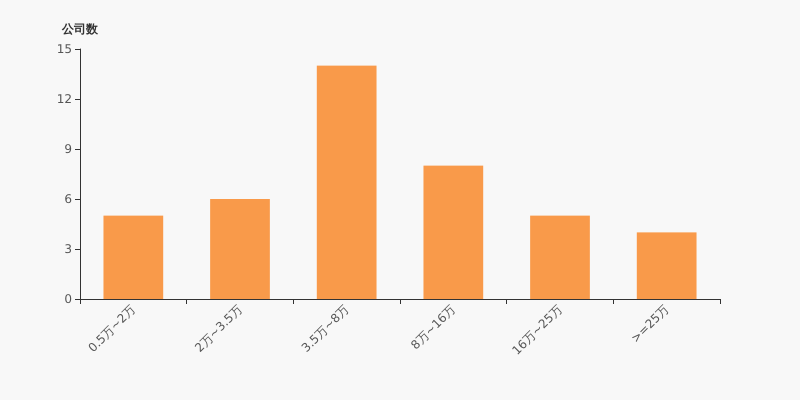  I want to click on x-tick-label: 0.5万~2万, so click(111, 328).